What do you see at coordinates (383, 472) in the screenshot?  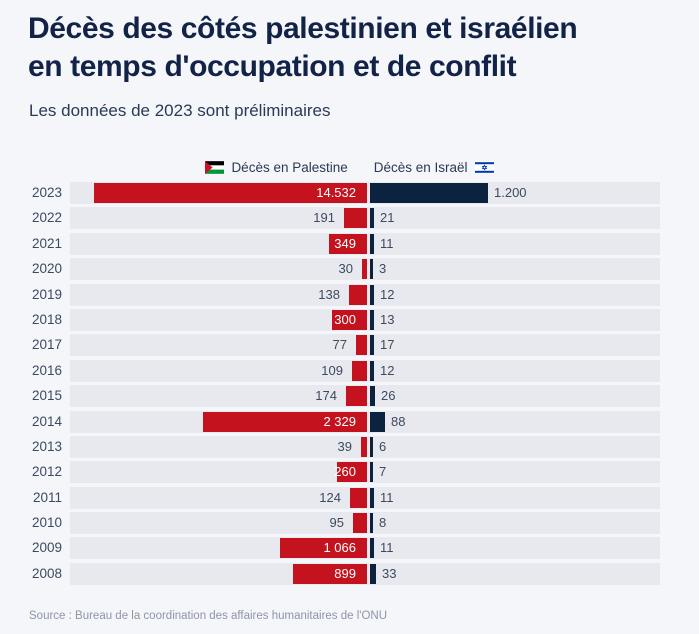 I see `israel-value-label: 7` at bounding box center [383, 472].